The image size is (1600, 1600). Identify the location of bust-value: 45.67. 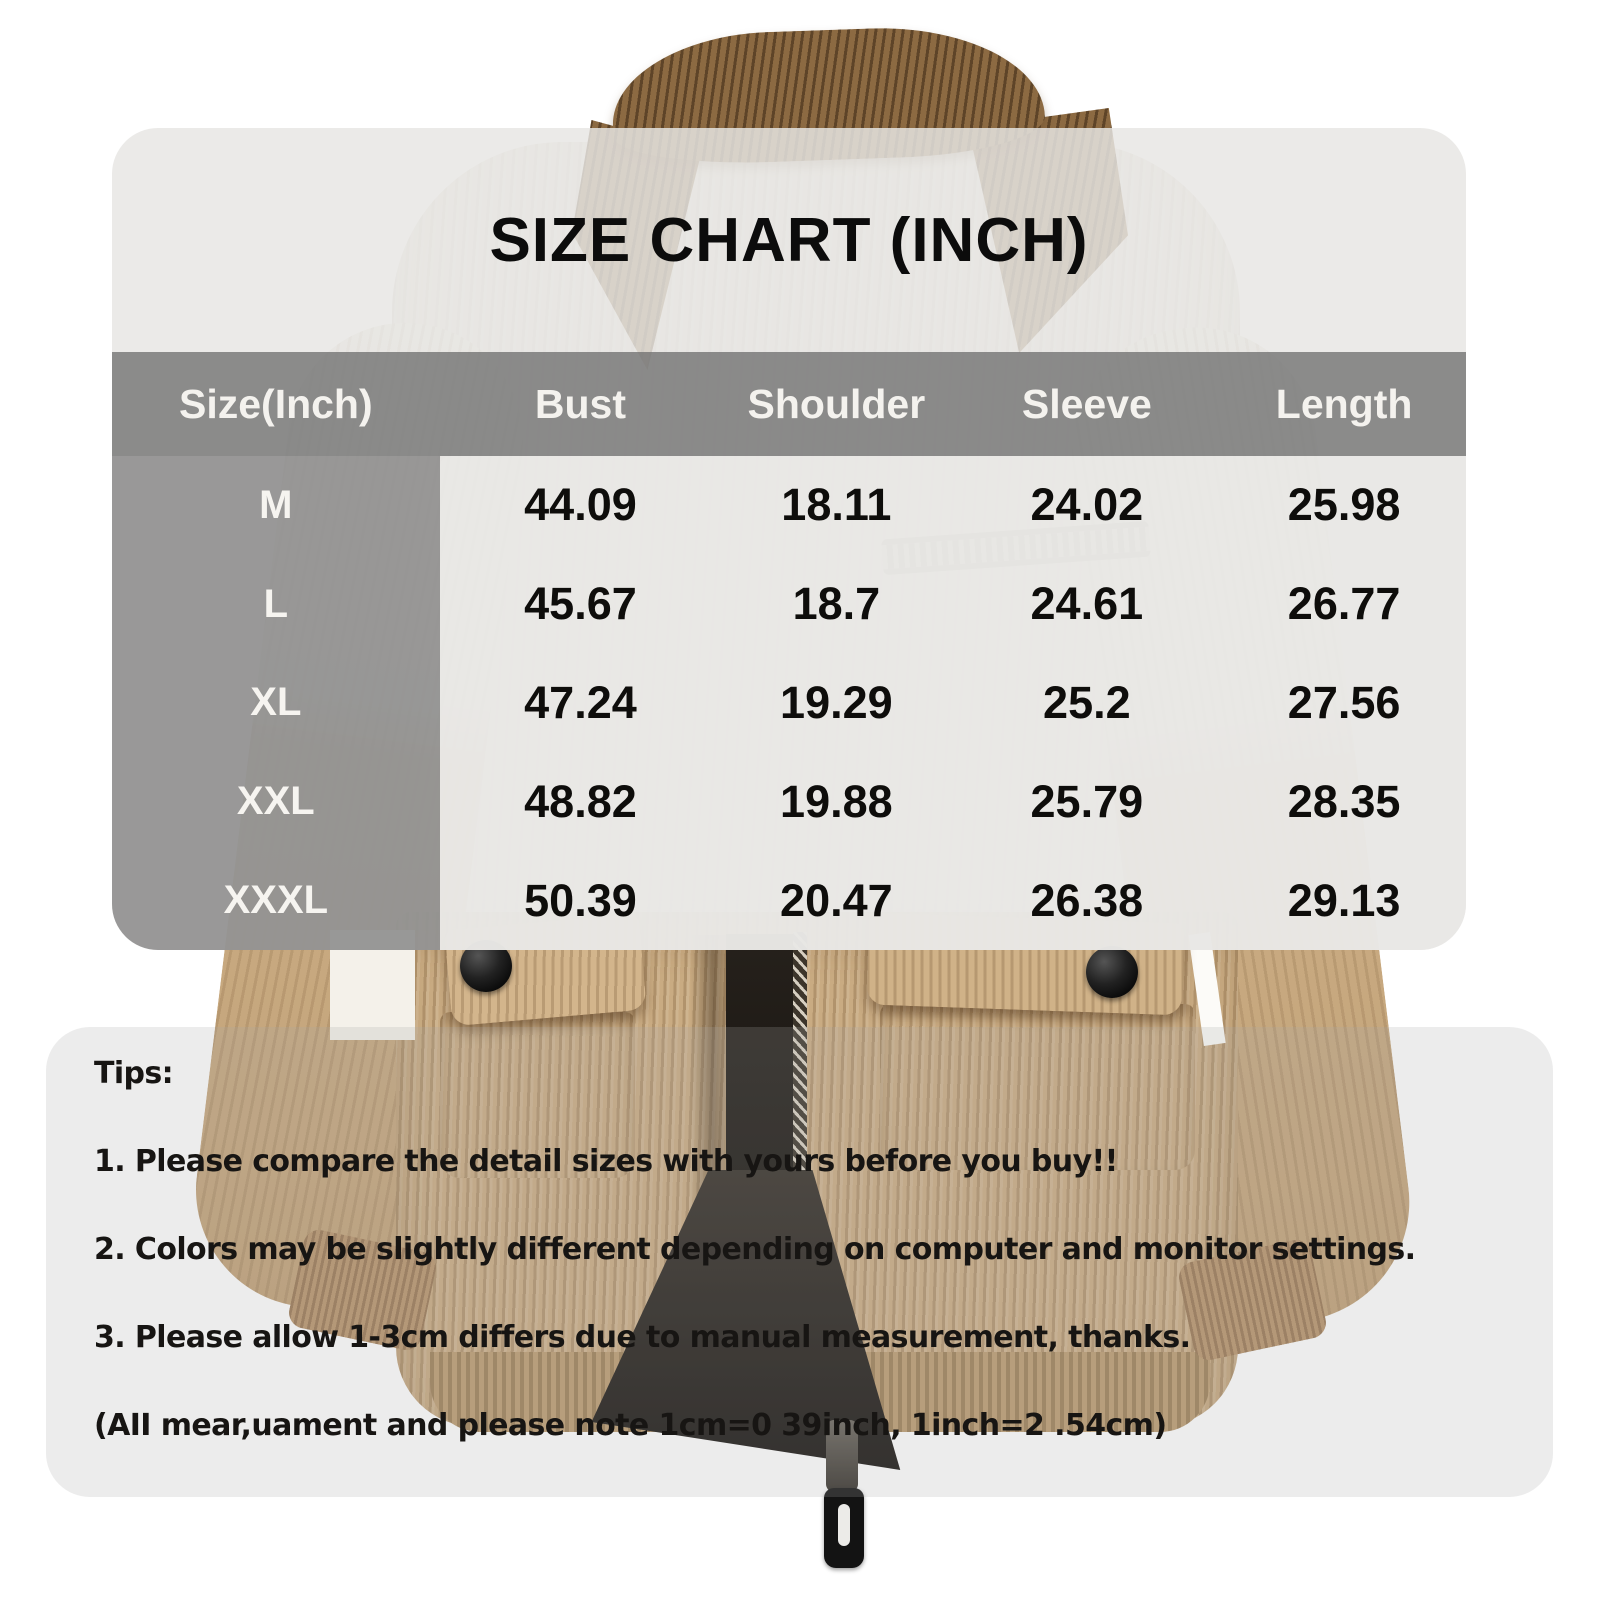
(580, 604).